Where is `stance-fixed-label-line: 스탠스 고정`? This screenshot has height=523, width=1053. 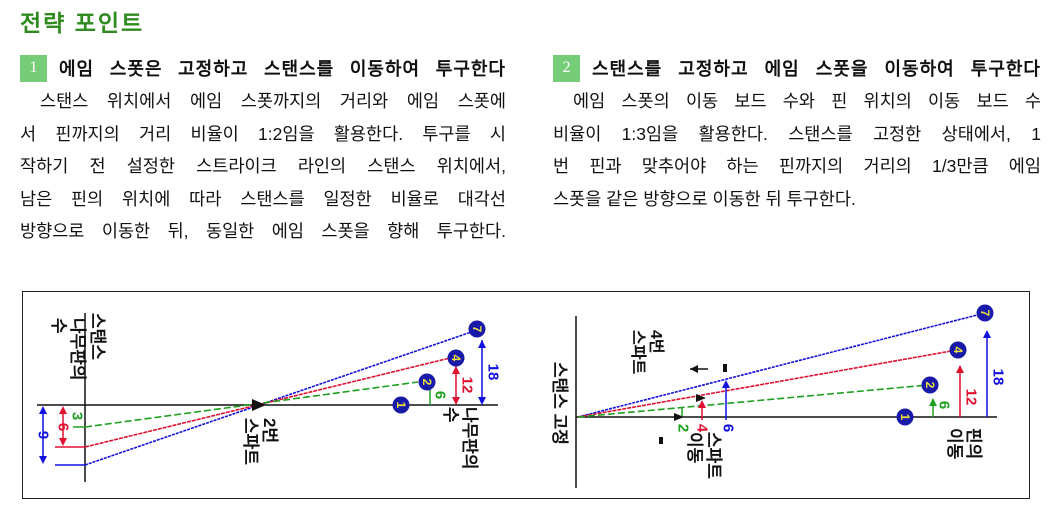 stance-fixed-label-line: 스탠스 고정 is located at coordinates (559, 403).